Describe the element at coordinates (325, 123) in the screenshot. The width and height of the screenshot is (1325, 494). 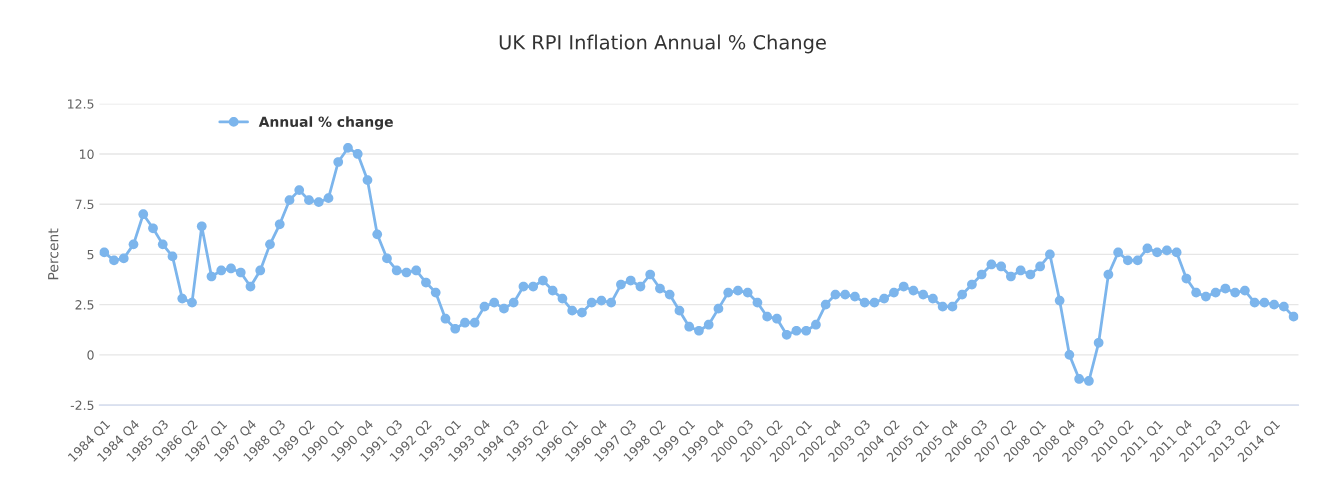
I see `legend-label: Annual % change` at that location.